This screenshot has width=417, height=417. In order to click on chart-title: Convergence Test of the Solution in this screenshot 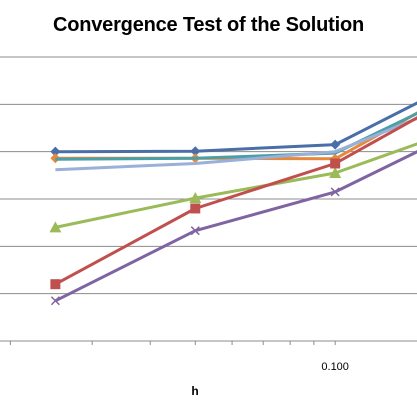, I will do `click(208, 25)`.